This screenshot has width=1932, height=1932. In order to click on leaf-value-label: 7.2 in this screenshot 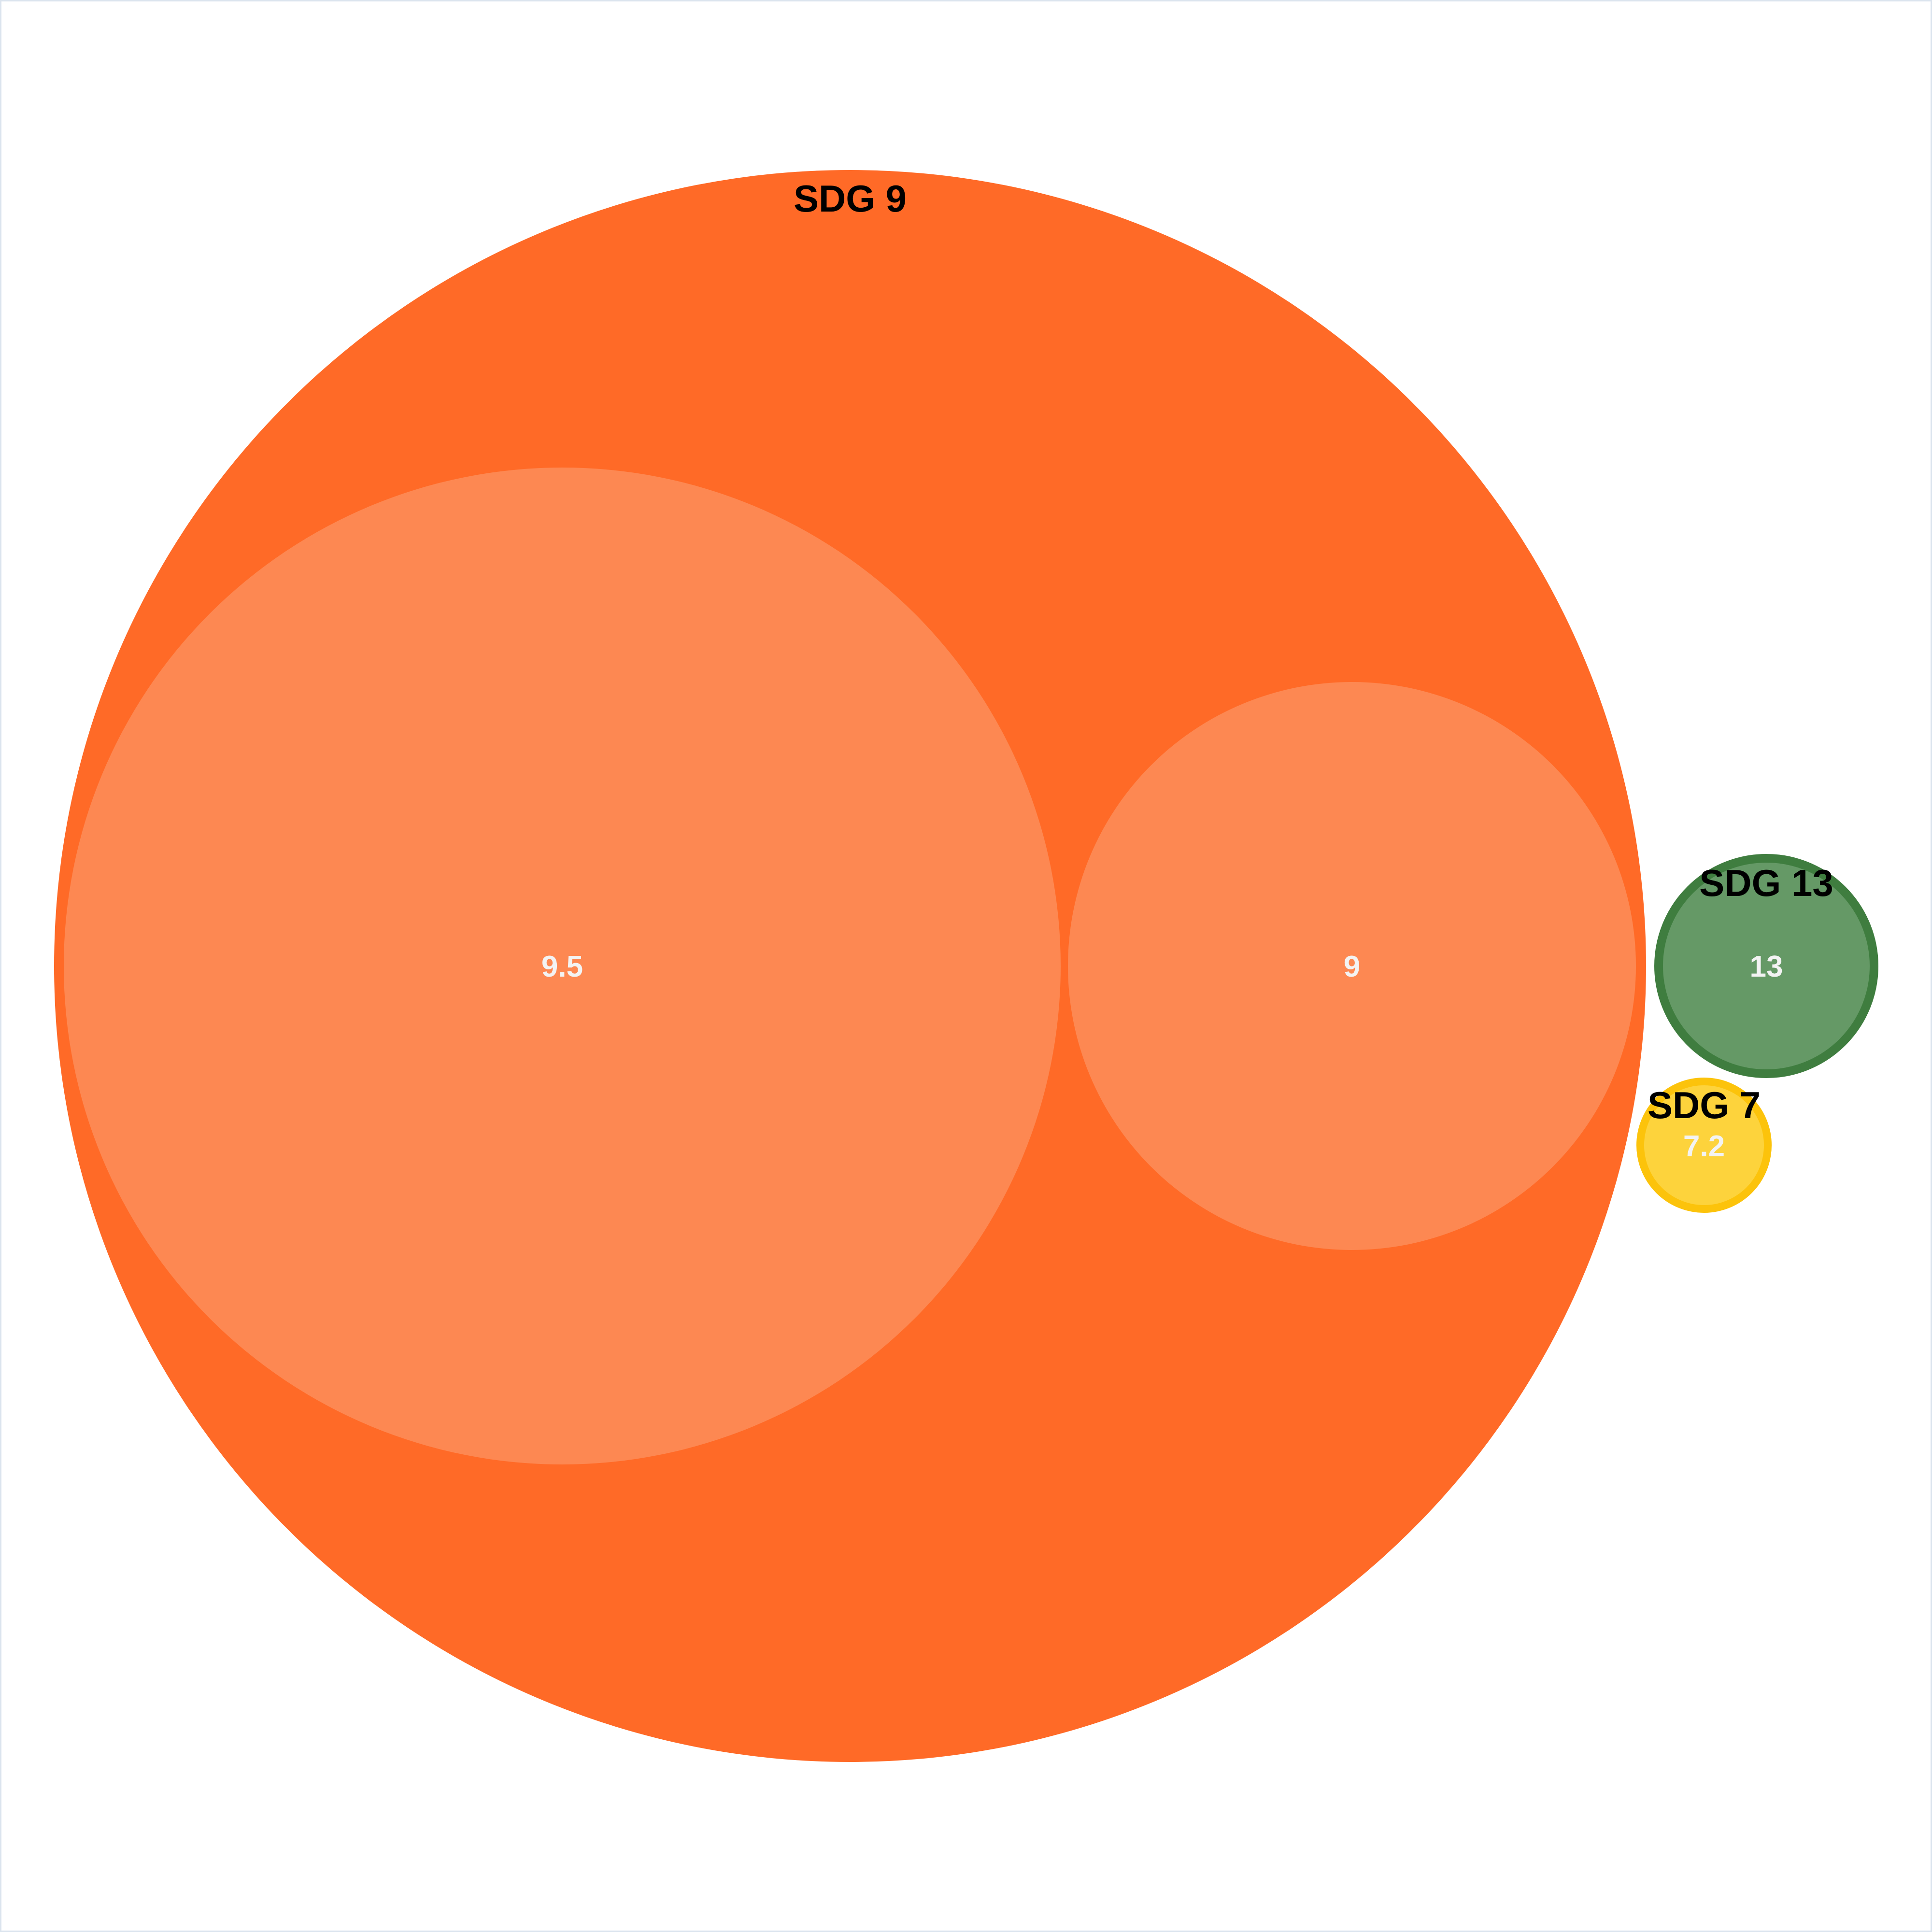, I will do `click(1704, 1146)`.